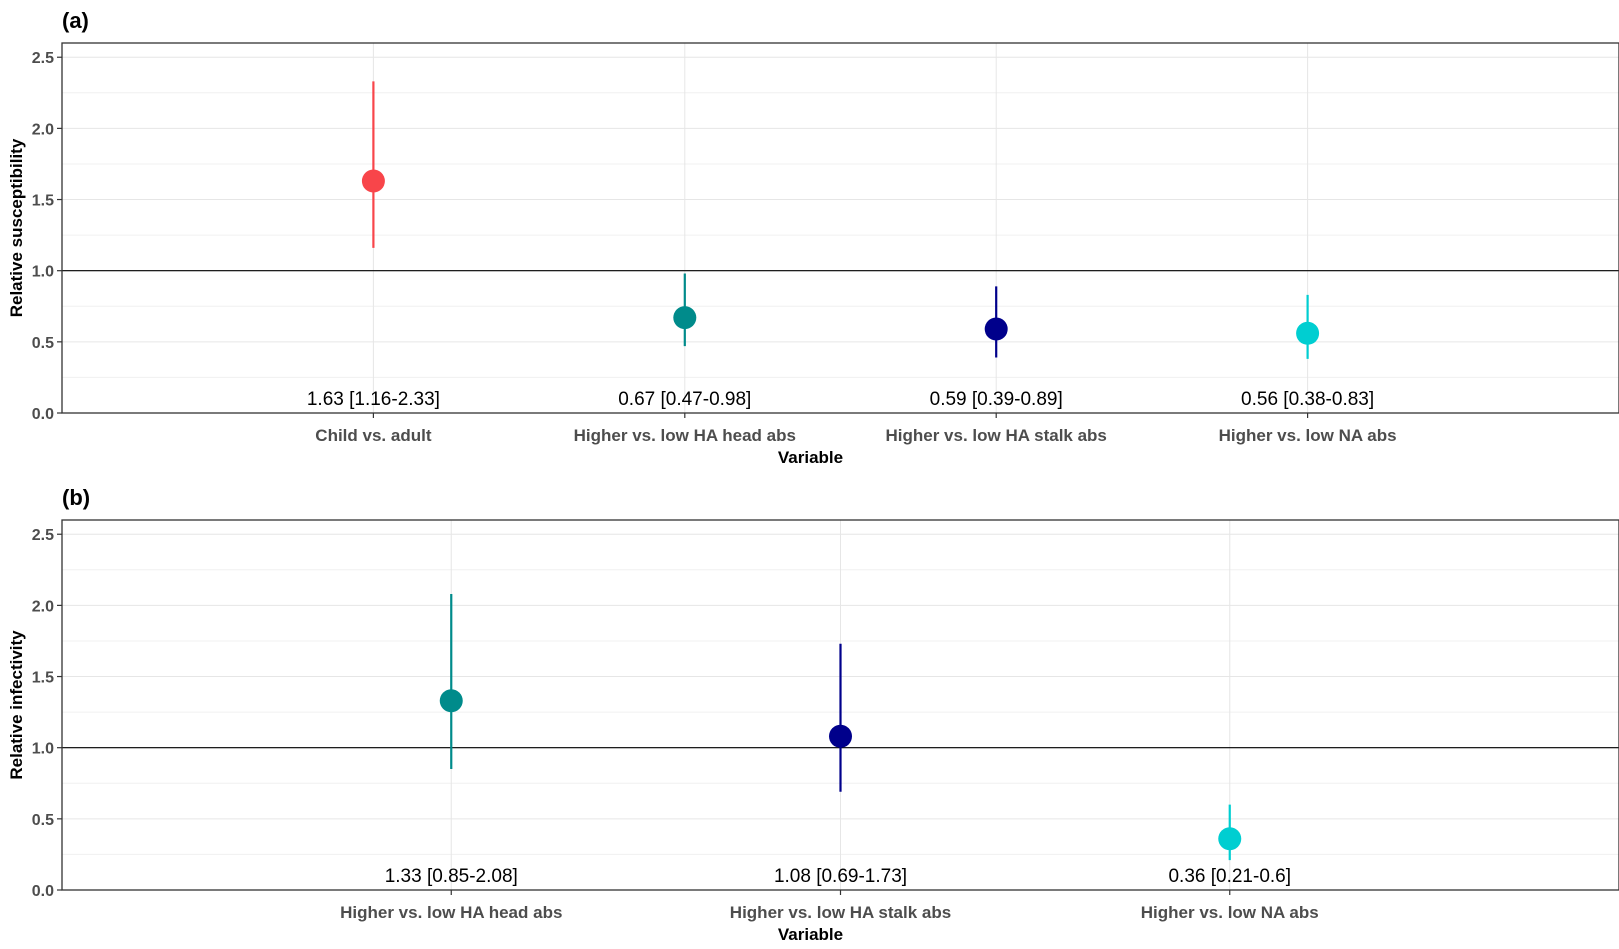 The width and height of the screenshot is (1619, 949). What do you see at coordinates (373, 435) in the screenshot?
I see `x-tick-label: Child vs. adult` at bounding box center [373, 435].